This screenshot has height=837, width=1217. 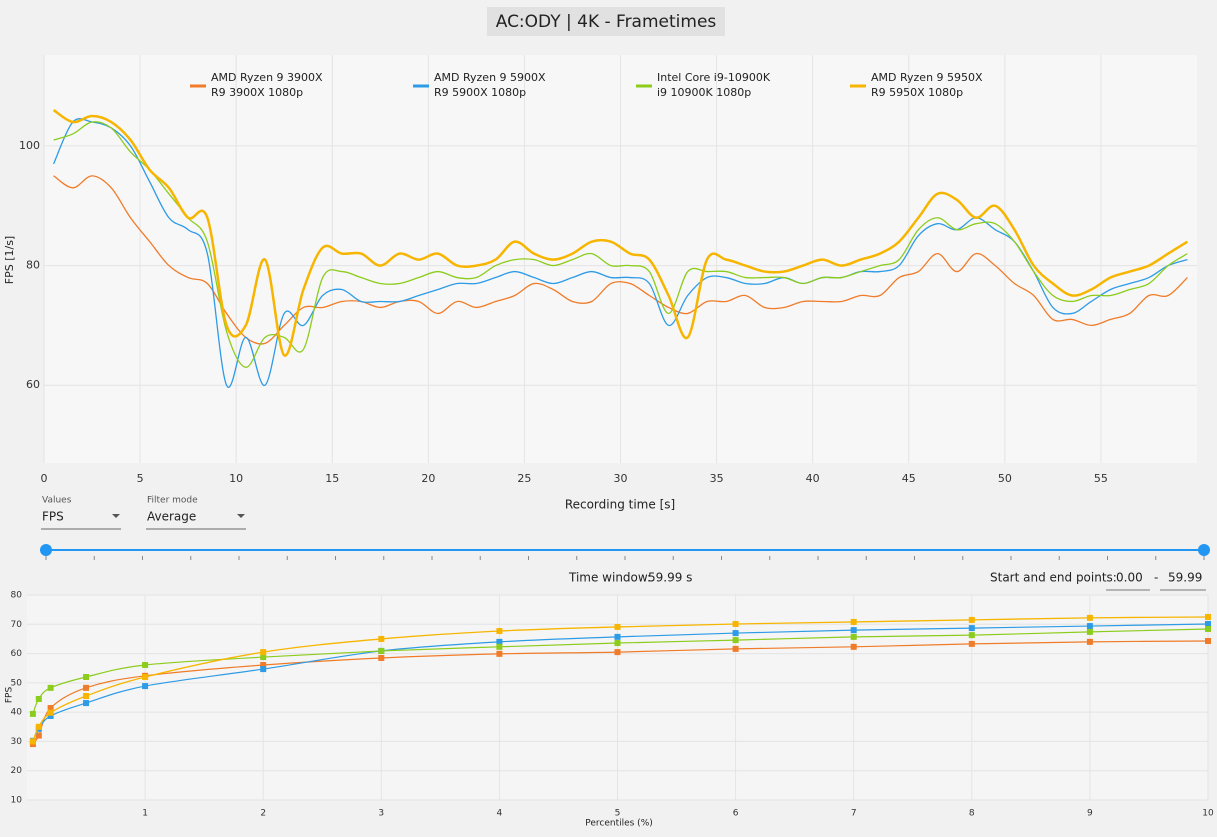 I want to click on x-tick-label: 9, so click(x=1090, y=814).